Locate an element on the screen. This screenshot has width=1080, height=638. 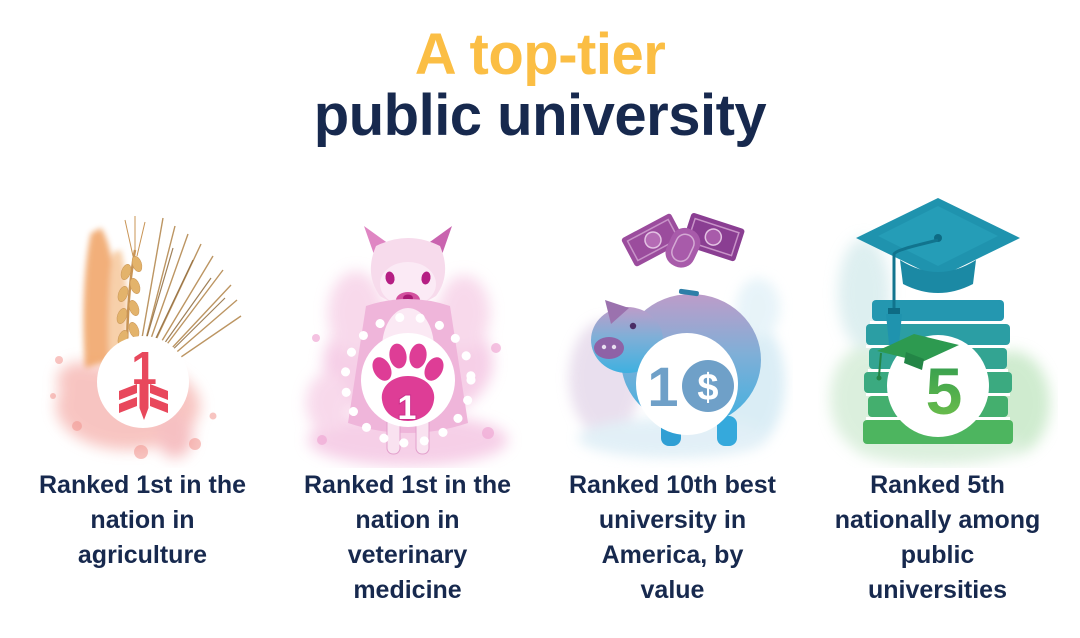
caption-line: universities is located at coordinates (937, 590).